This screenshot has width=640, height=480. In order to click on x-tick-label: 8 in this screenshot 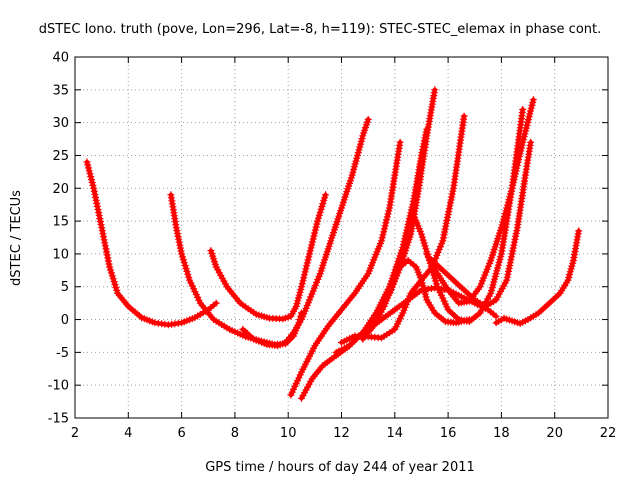, I will do `click(235, 433)`.